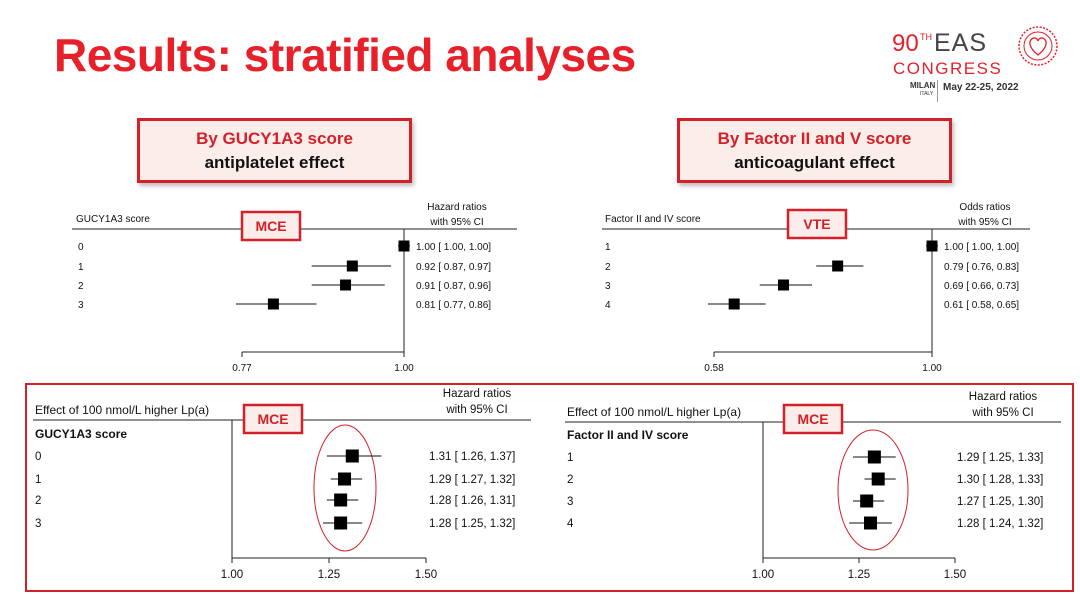  What do you see at coordinates (453, 305) in the screenshot?
I see `top-left-estimate-label-3: 0.81 [ 0.77, 0.86]` at bounding box center [453, 305].